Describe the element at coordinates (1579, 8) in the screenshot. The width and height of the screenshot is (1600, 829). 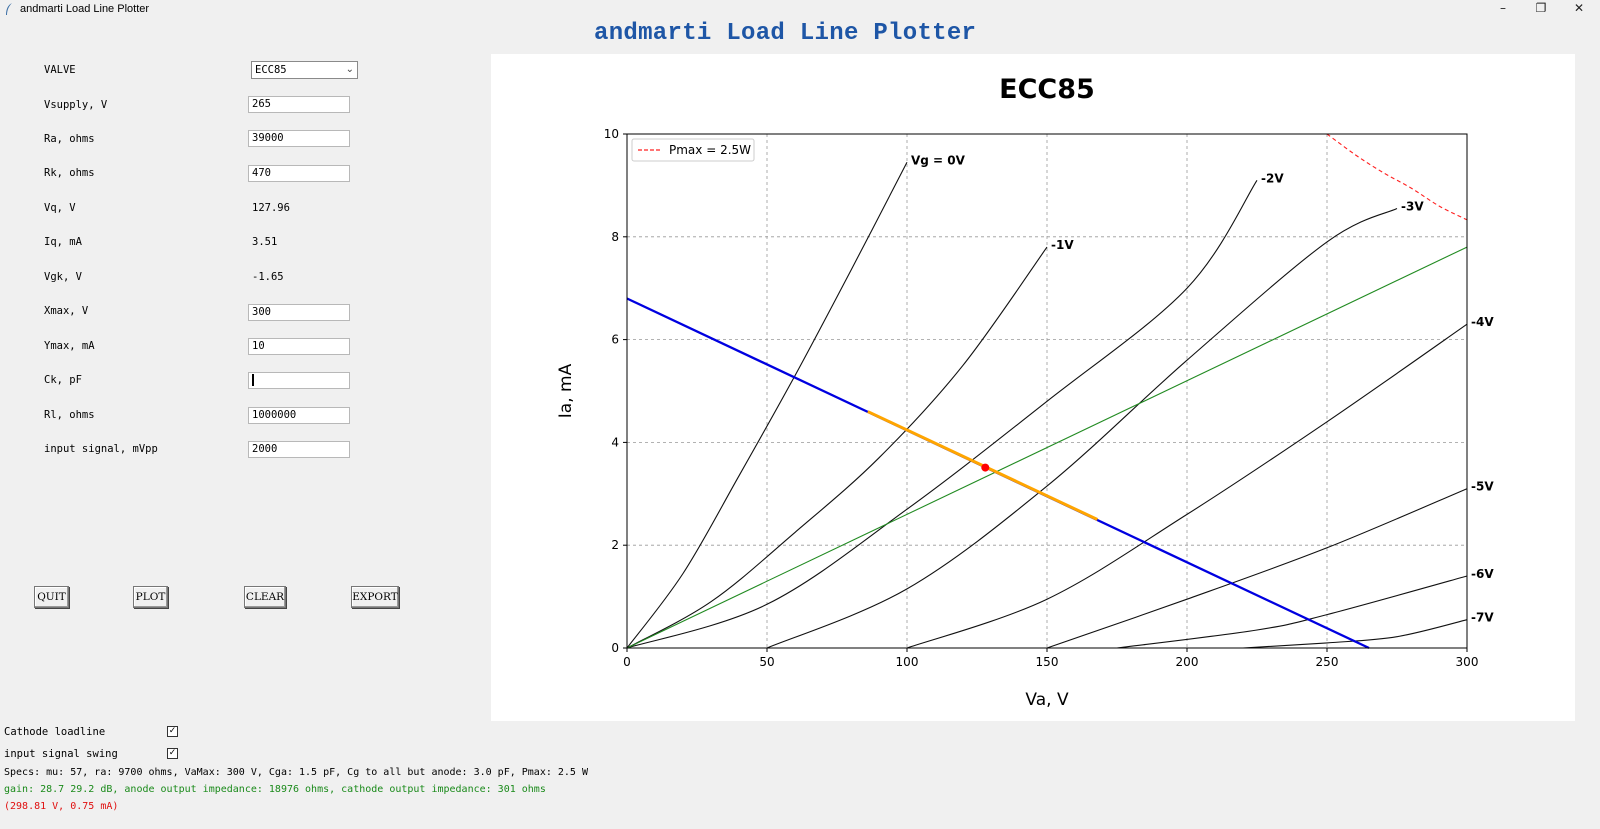
I see `close-button: ✕` at that location.